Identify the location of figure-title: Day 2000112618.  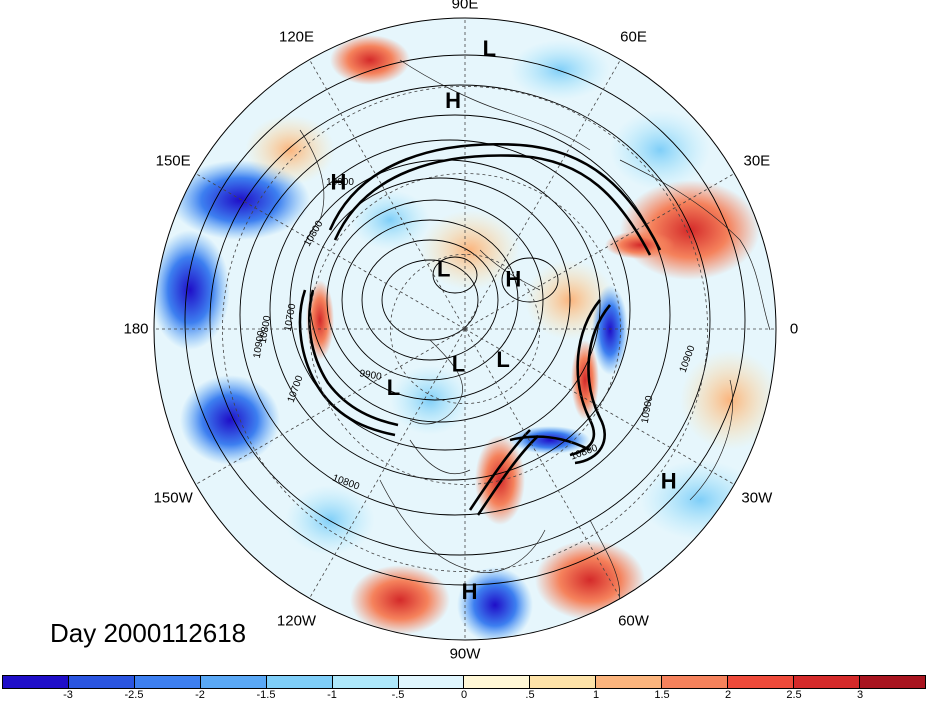
(148, 633).